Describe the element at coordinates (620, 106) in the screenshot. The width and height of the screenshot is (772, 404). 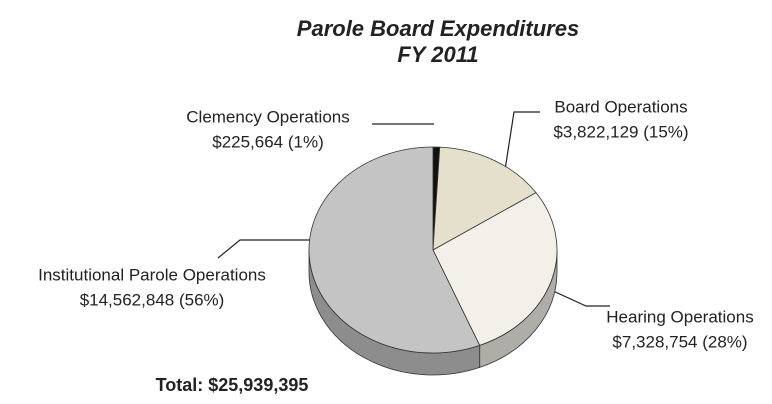
I see `slice-label: Board Operations` at that location.